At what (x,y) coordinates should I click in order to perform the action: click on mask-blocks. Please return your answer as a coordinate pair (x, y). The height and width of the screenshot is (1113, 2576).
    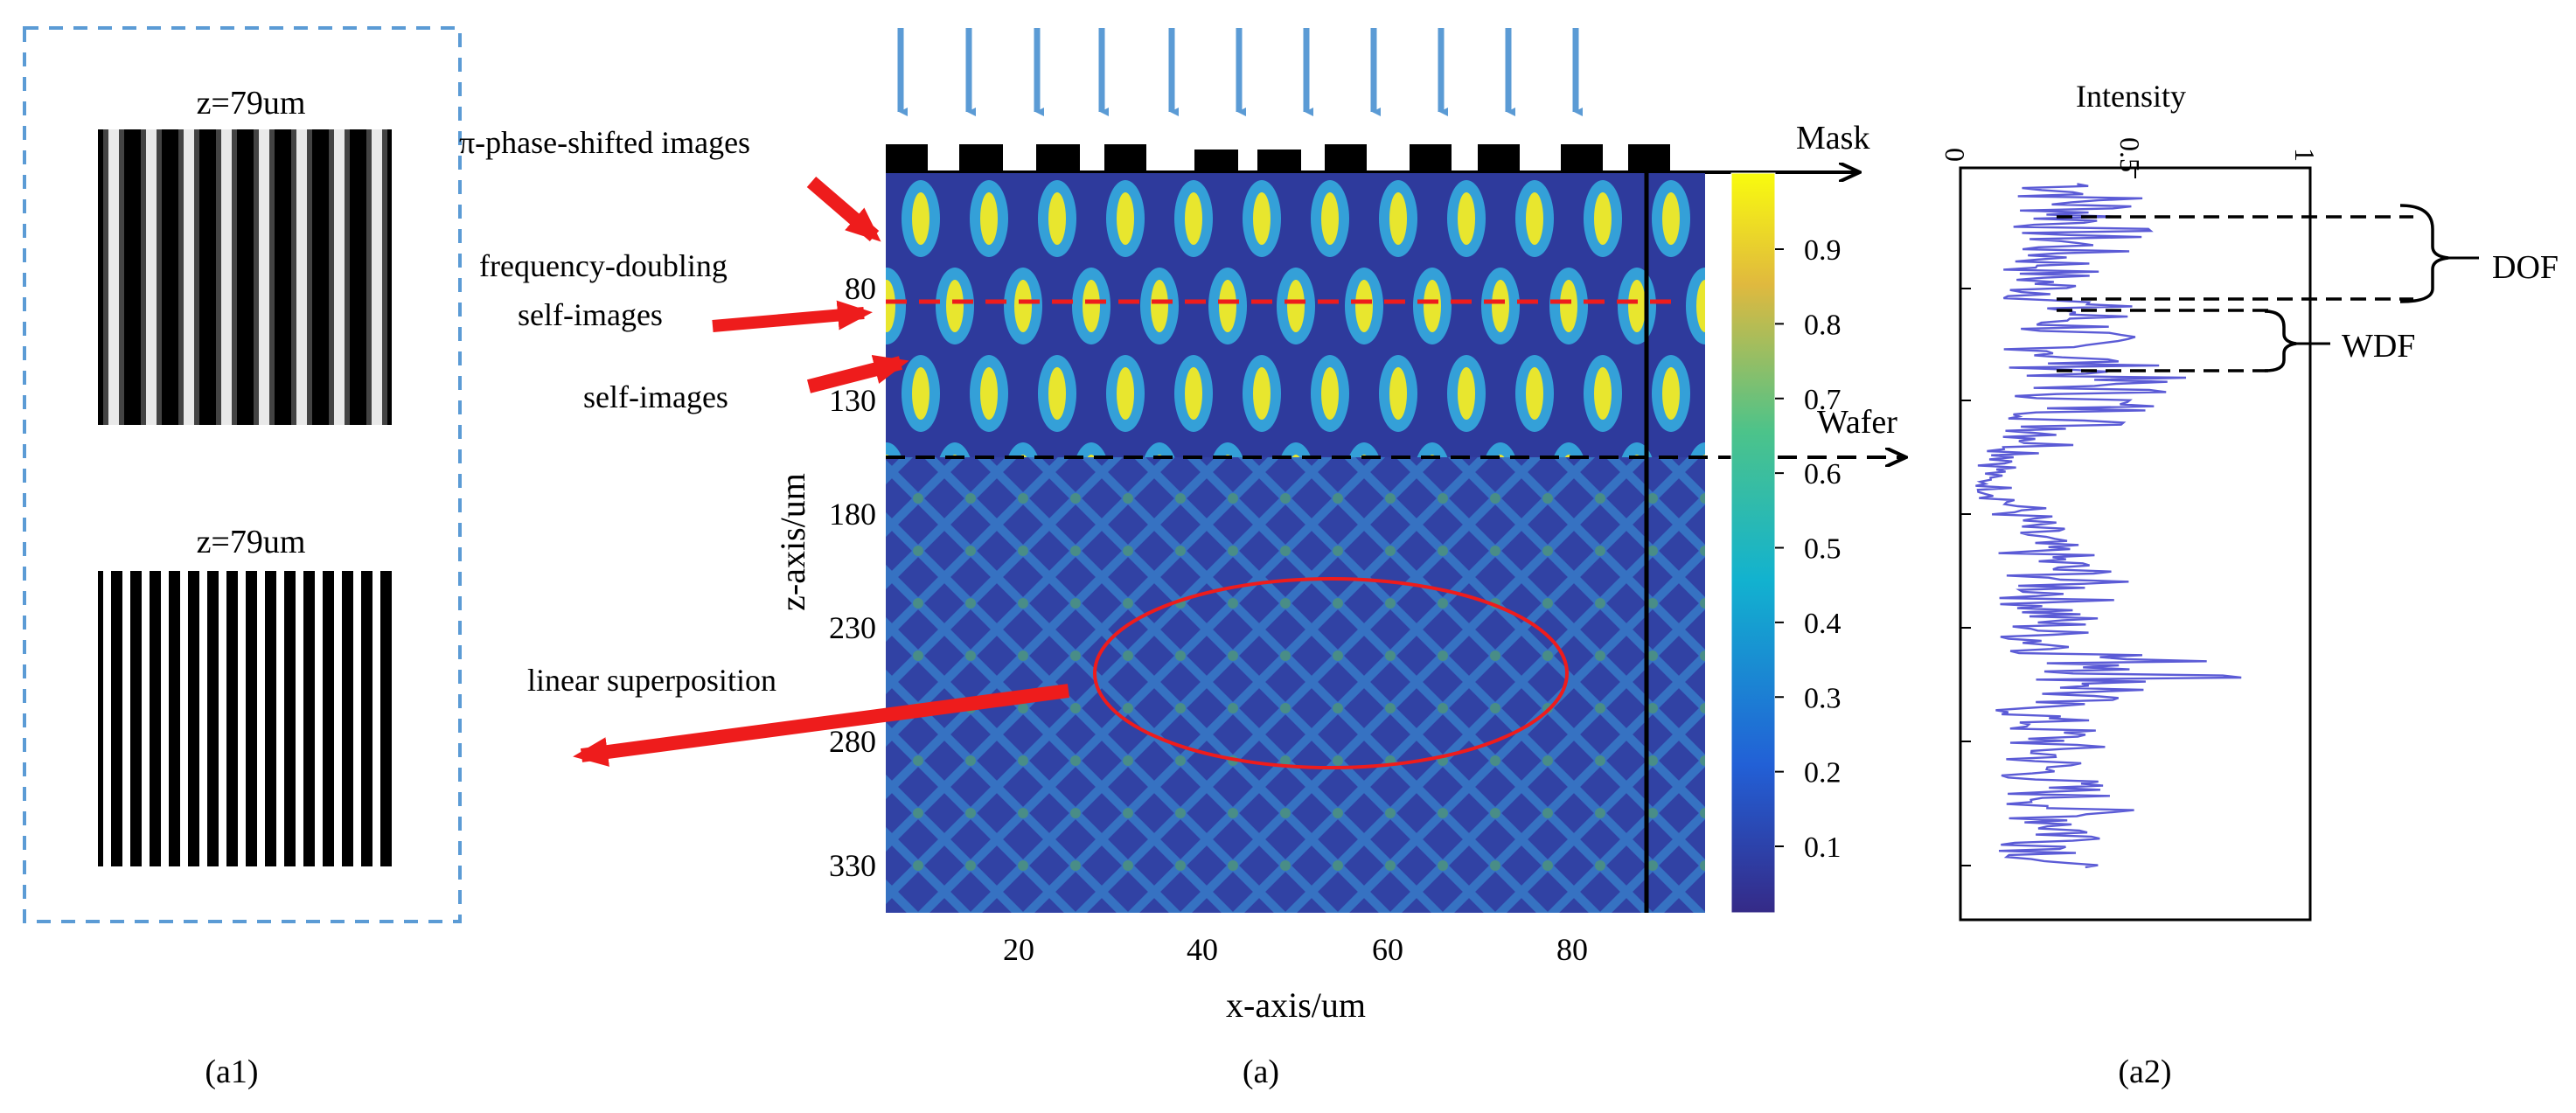
    Looking at the image, I should click on (1278, 159).